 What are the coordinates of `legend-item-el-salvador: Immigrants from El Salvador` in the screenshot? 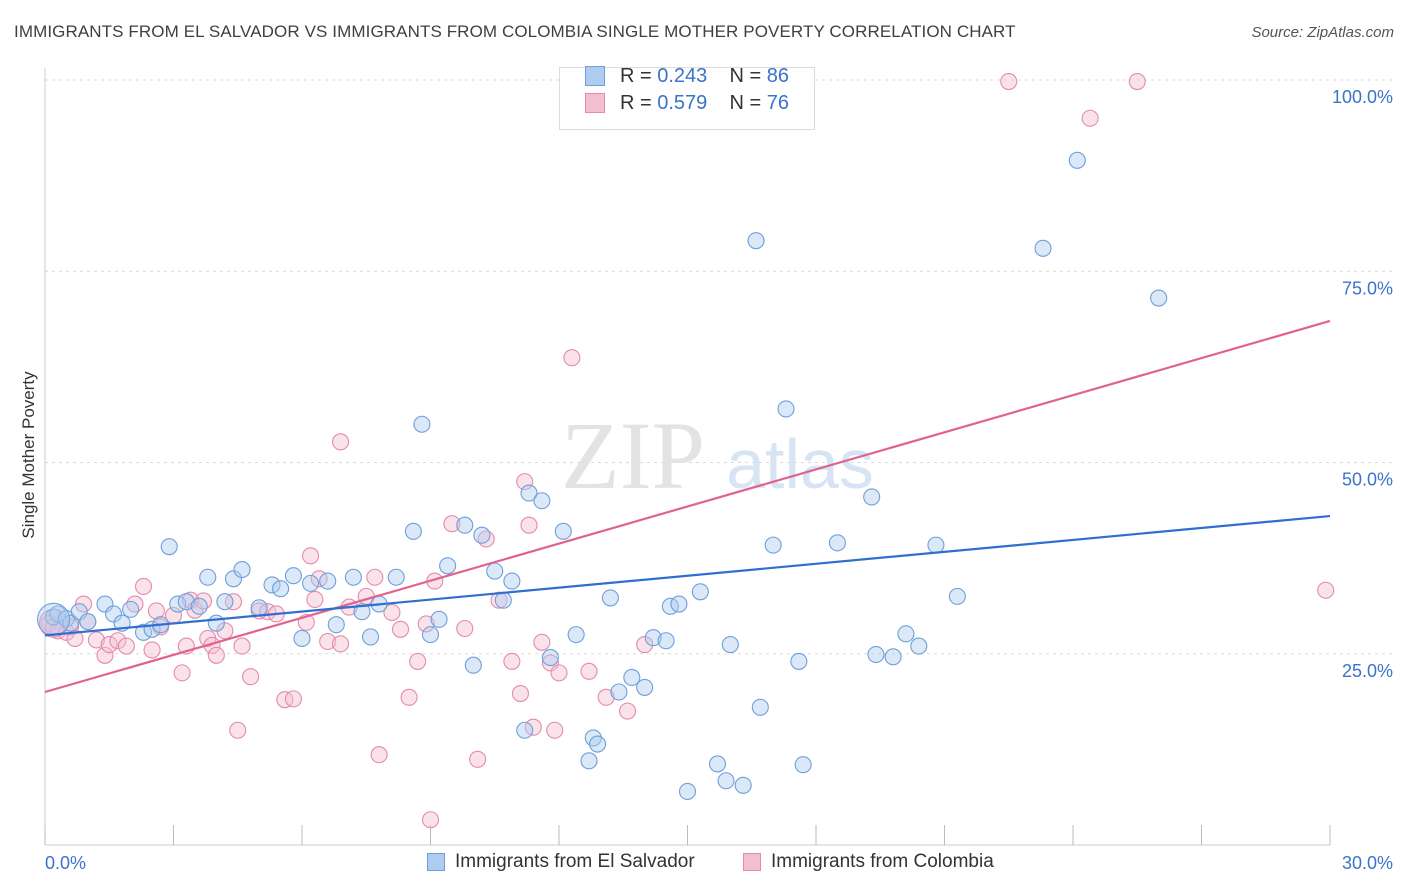 It's located at (561, 862).